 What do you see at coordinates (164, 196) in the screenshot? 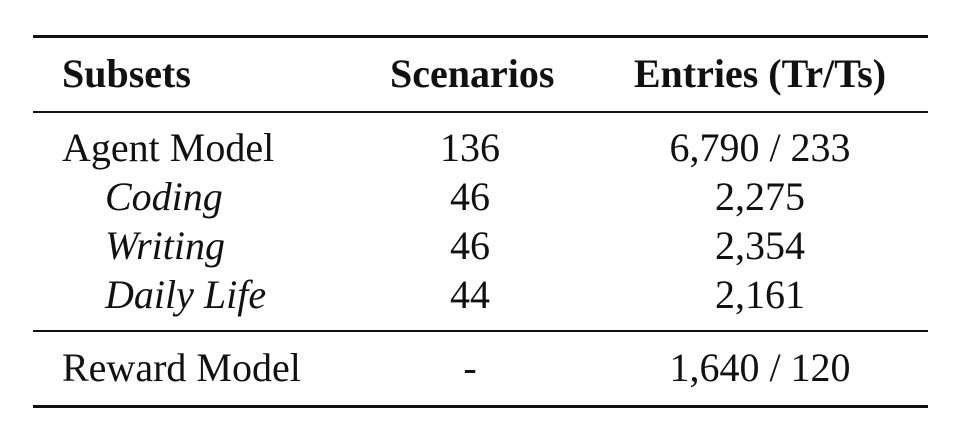
I see `table-row-subset: Coding` at bounding box center [164, 196].